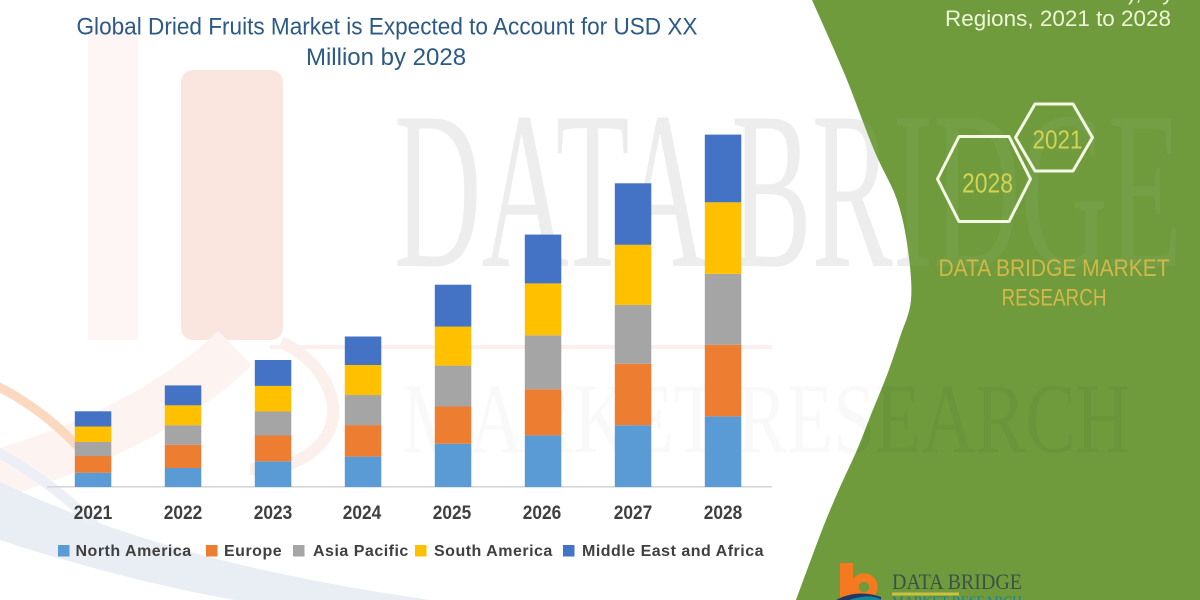 Image resolution: width=1200 pixels, height=600 pixels. What do you see at coordinates (273, 513) in the screenshot?
I see `svg-text: 2023` at bounding box center [273, 513].